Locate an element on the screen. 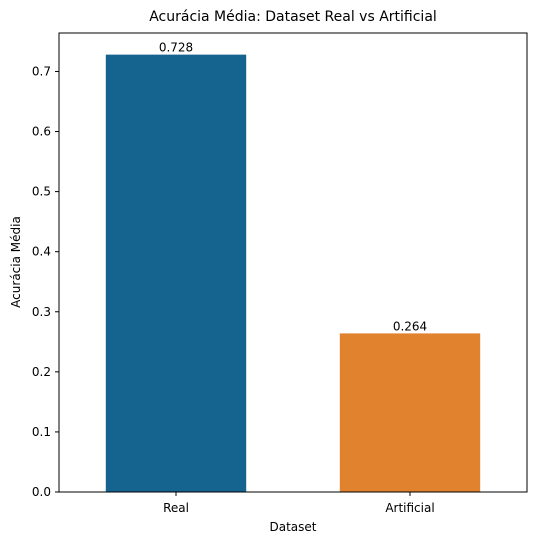 This screenshot has width=536, height=545. bar-artificial is located at coordinates (410, 412).